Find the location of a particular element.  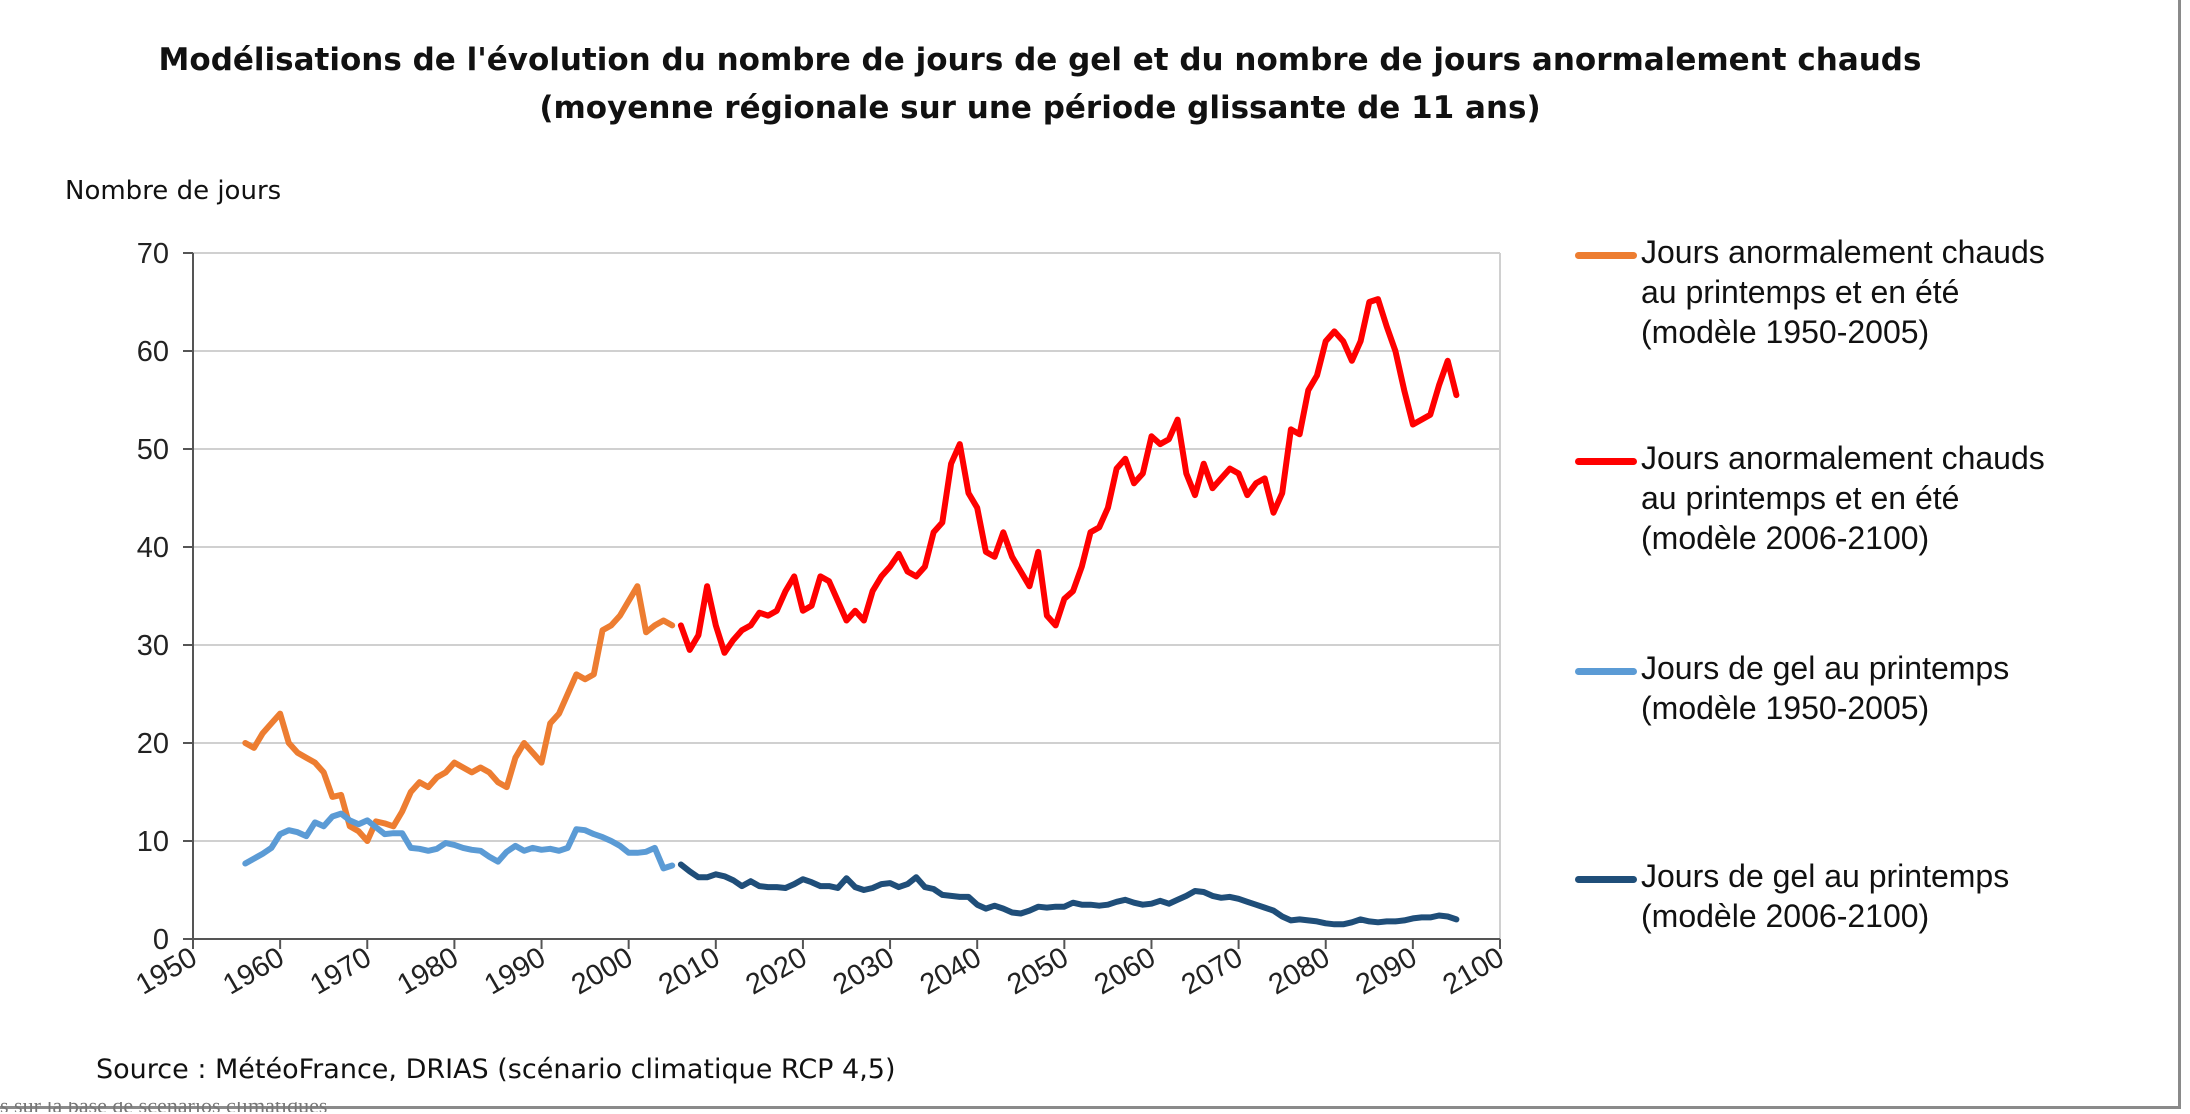

x-tick-label: 2040 is located at coordinates (951, 971).